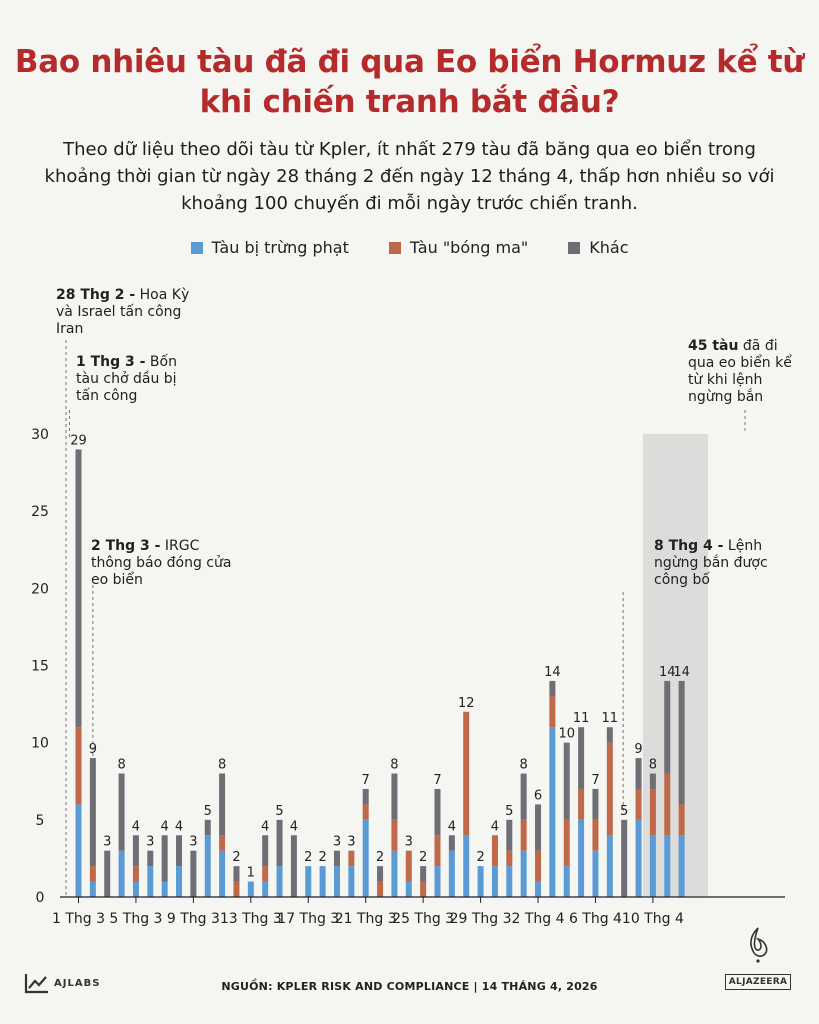 This screenshot has height=1024, width=819. Describe the element at coordinates (653, 919) in the screenshot. I see `x-tick-label: 10 Thg 4` at that location.